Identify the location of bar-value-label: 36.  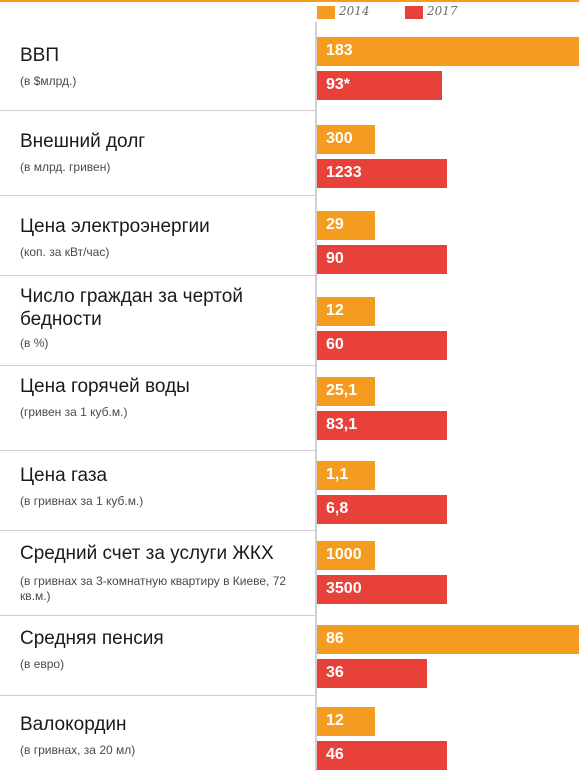
(335, 672).